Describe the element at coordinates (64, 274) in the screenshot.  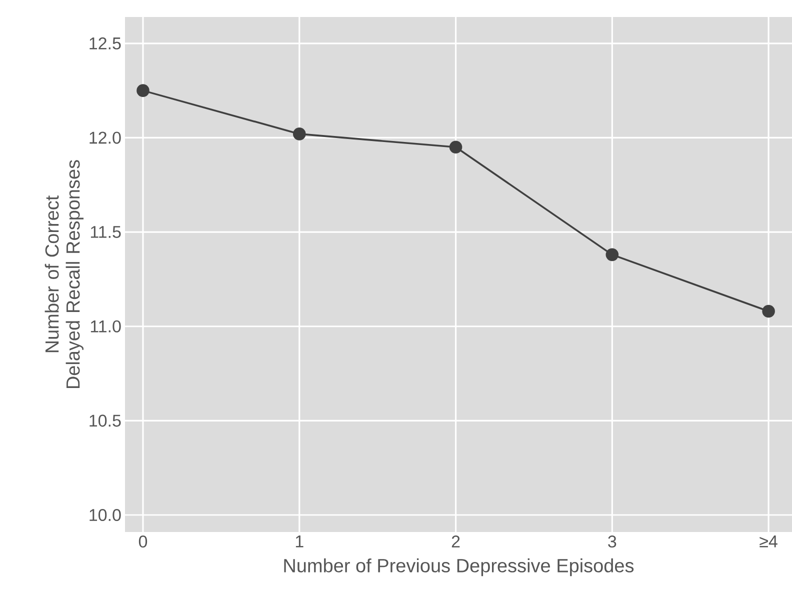
I see `y-axis-title: Number of Correct Delayed Recall Responses` at that location.